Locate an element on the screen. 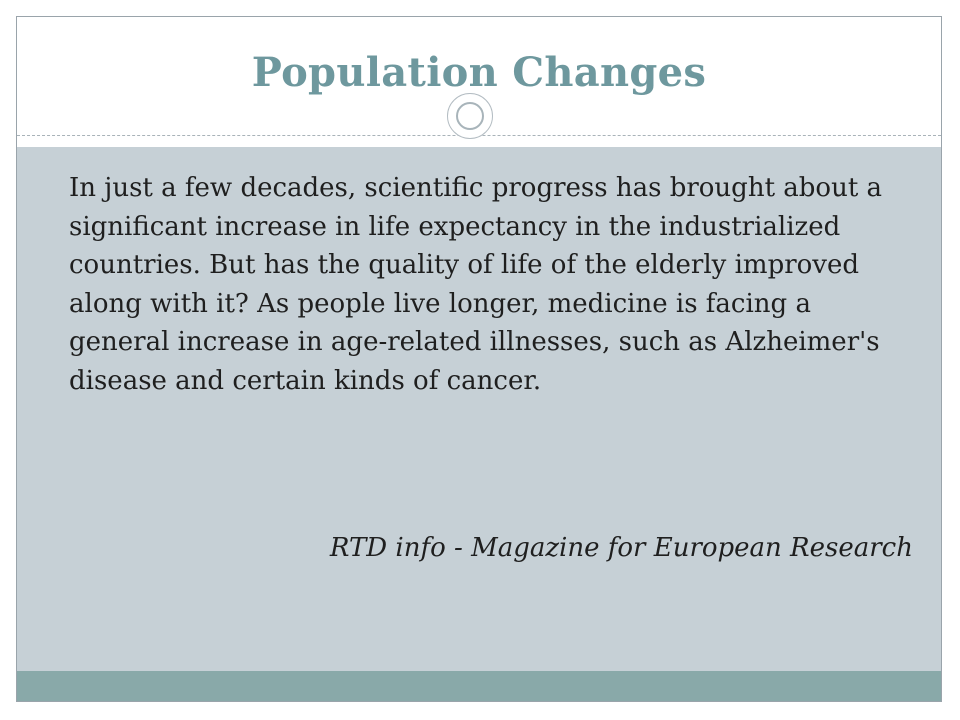 The height and width of the screenshot is (720, 960). circle-ornament-inner is located at coordinates (470, 116).